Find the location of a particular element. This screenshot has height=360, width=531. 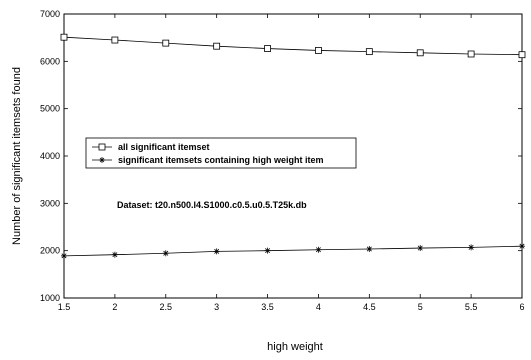

x-tick-label: 4.5 is located at coordinates (369, 307).